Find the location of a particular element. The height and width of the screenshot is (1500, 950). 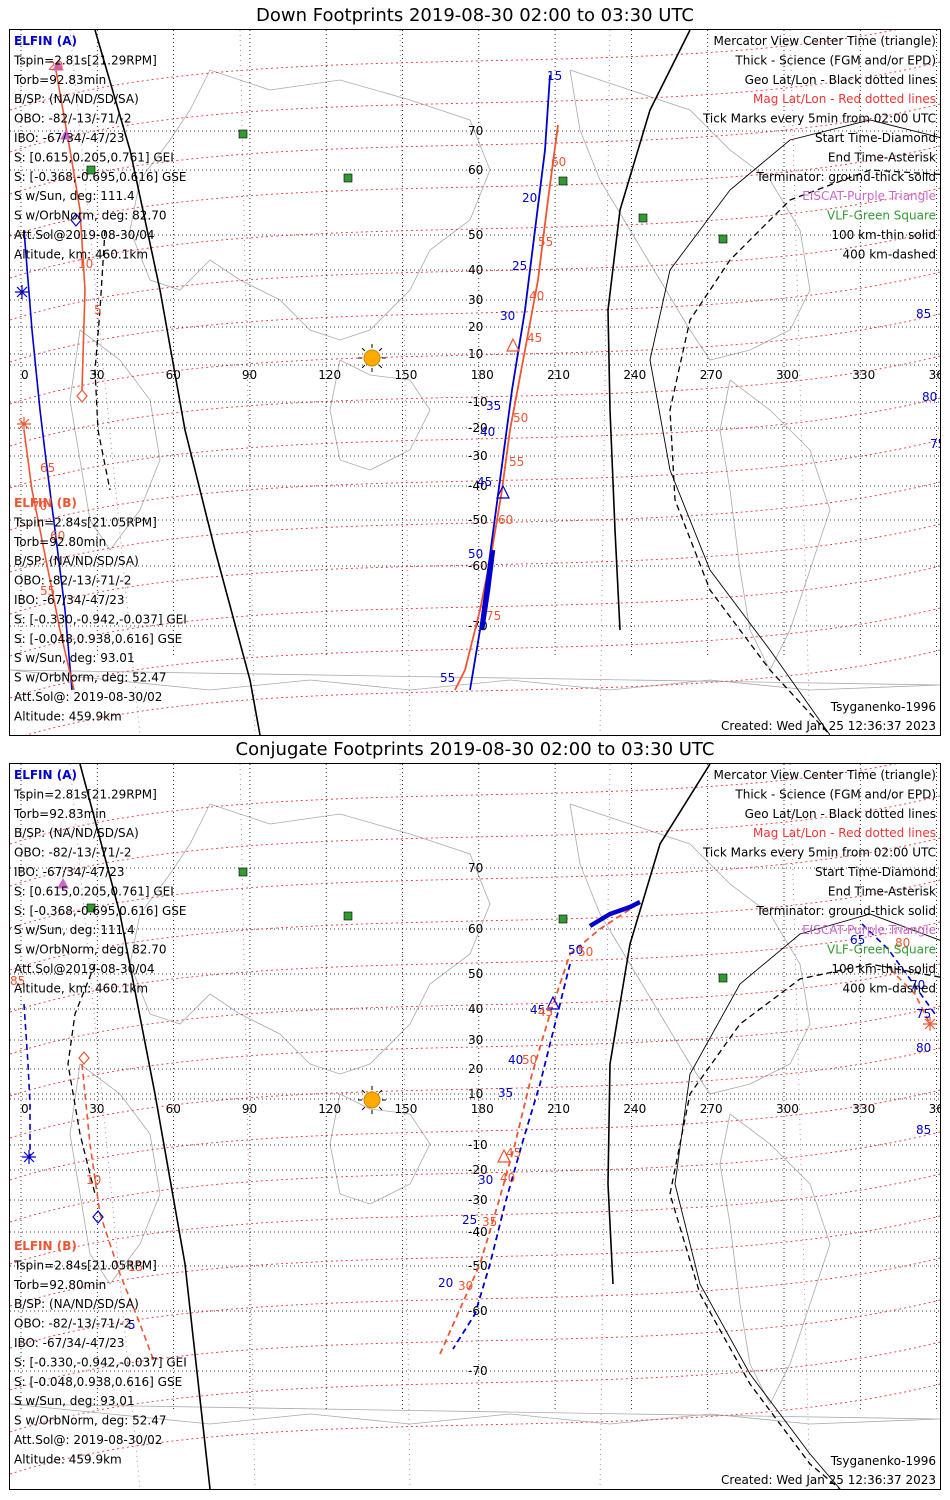

terminator-ground is located at coordinates (649, 330).